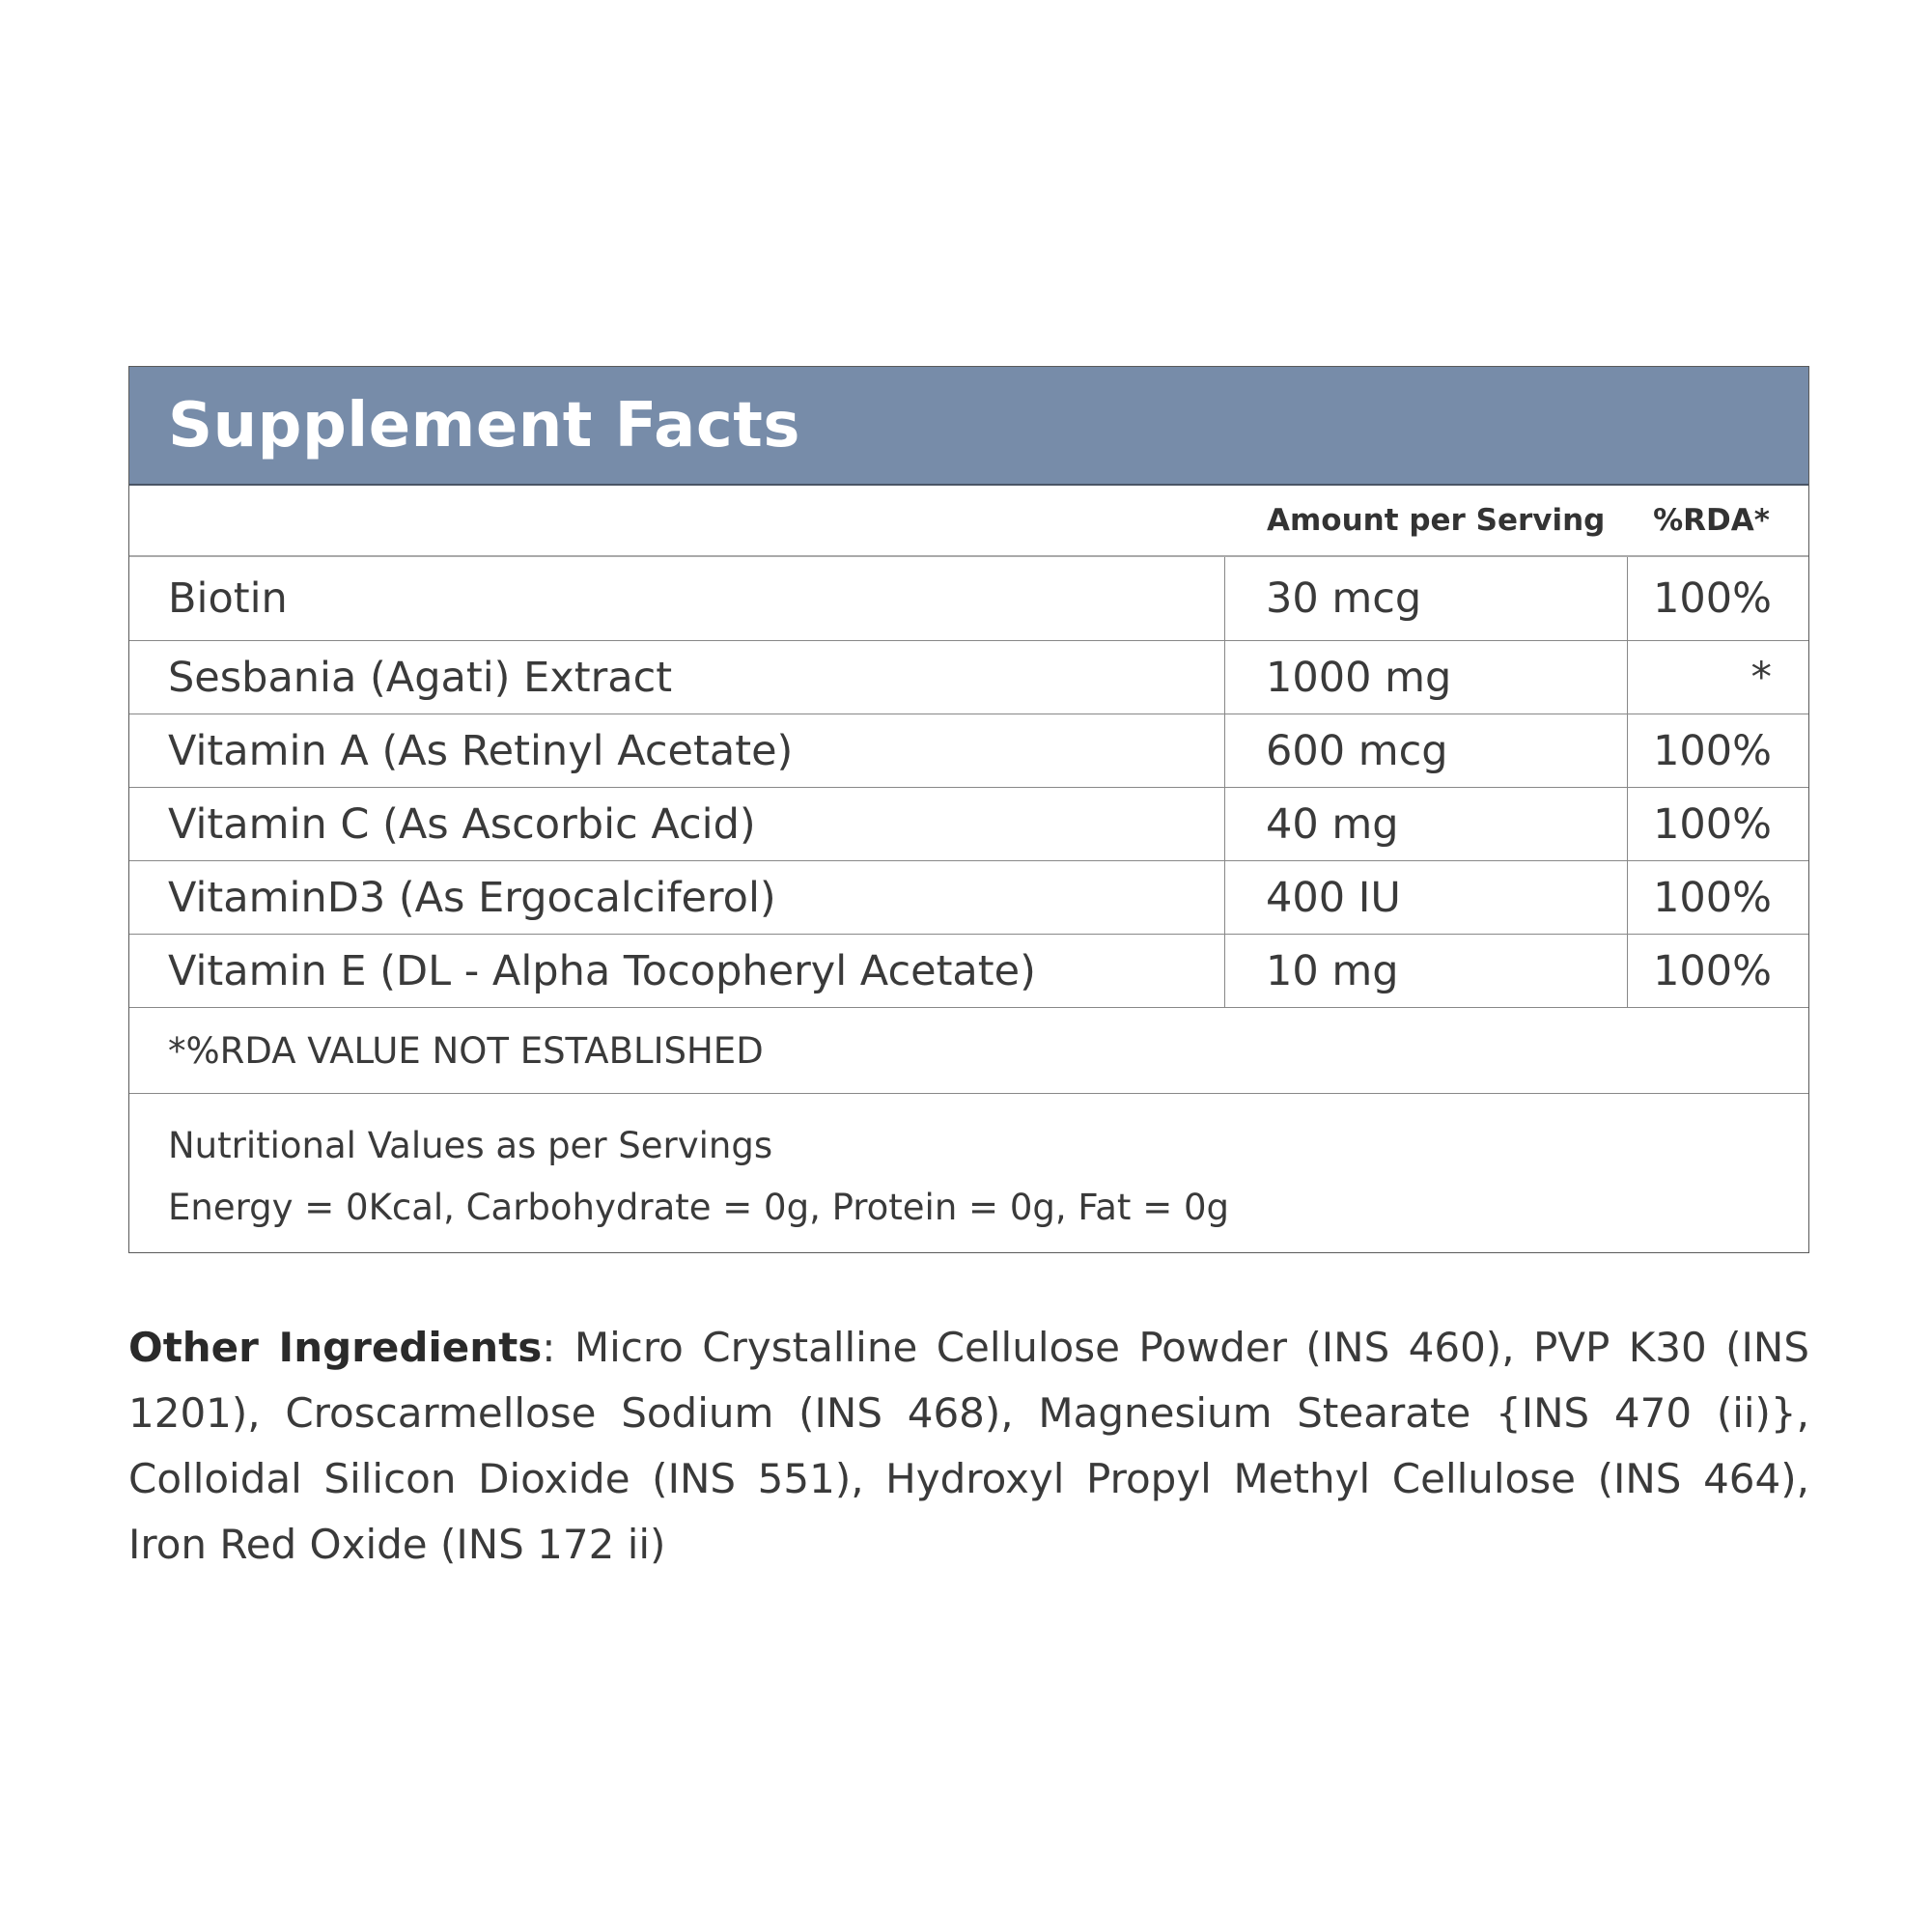 The width and height of the screenshot is (1932, 1931). What do you see at coordinates (677, 750) in the screenshot?
I see `cell-name: Vitamin A (As Retinyl Acetate)` at bounding box center [677, 750].